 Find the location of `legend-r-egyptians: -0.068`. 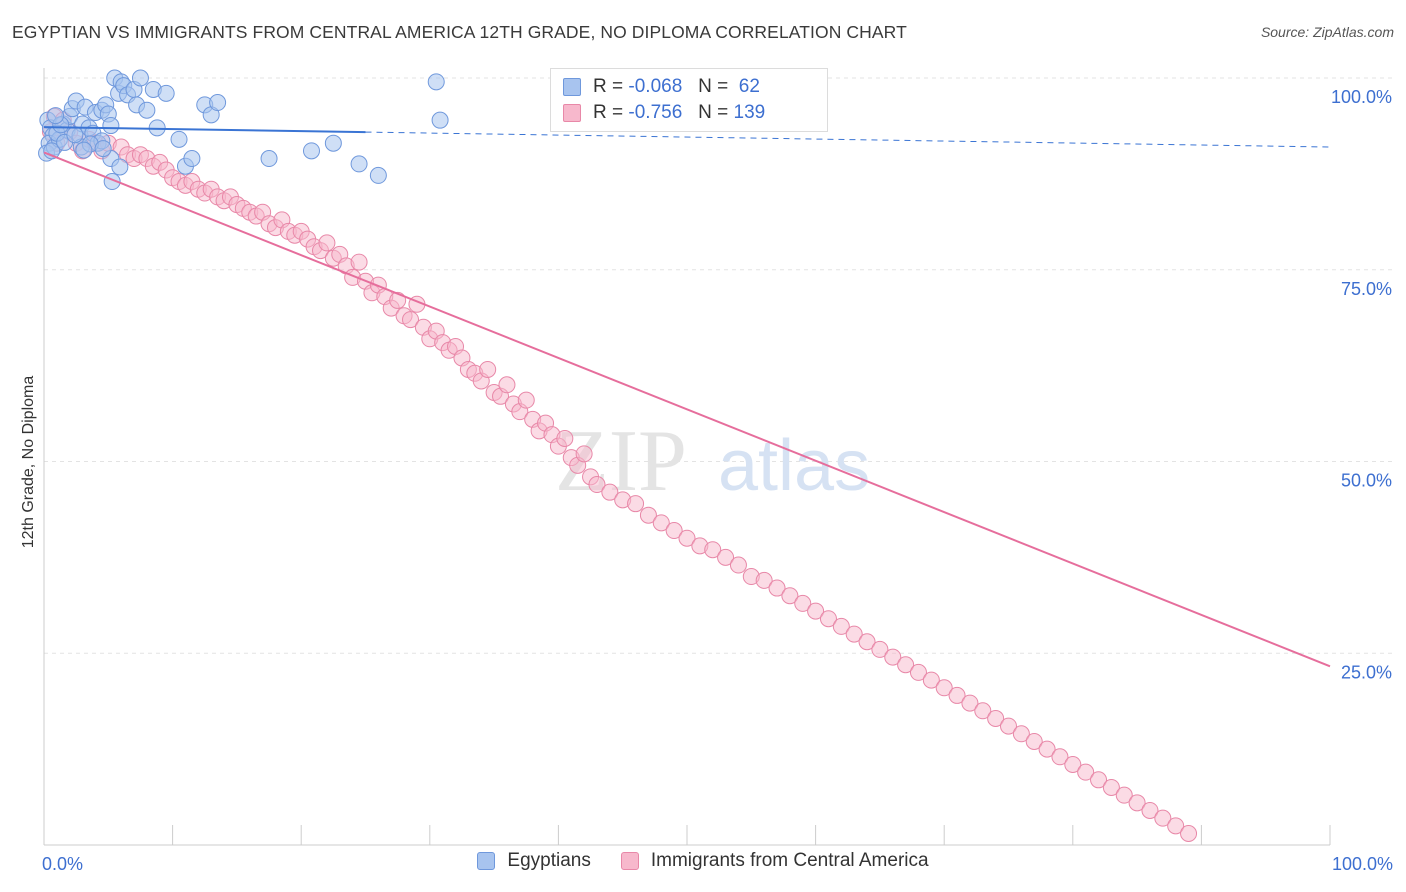

legend-r-egyptians: -0.068 is located at coordinates (655, 86).